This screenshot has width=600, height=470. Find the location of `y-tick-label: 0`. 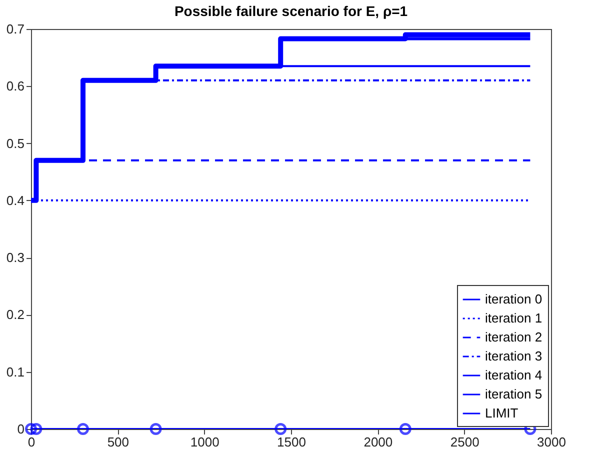

y-tick-label: 0 is located at coordinates (20, 429).